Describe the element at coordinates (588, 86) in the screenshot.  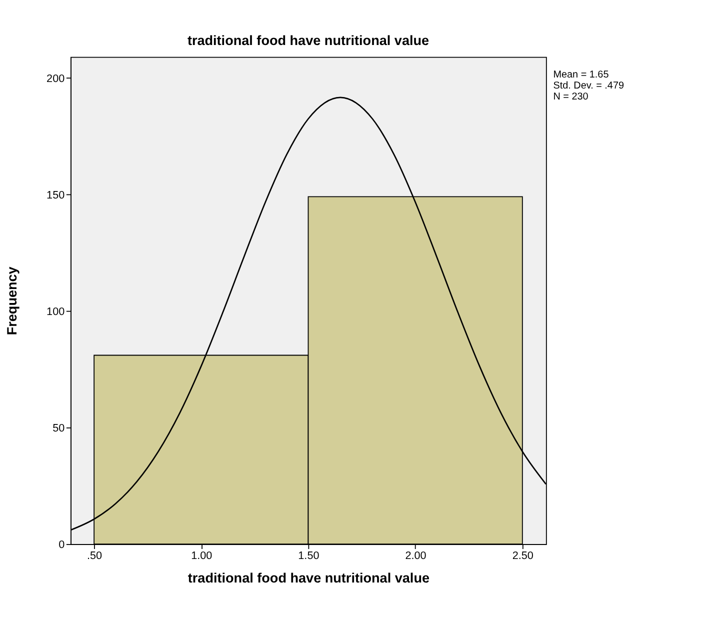
I see `text: Std. Dev. = .479` at that location.